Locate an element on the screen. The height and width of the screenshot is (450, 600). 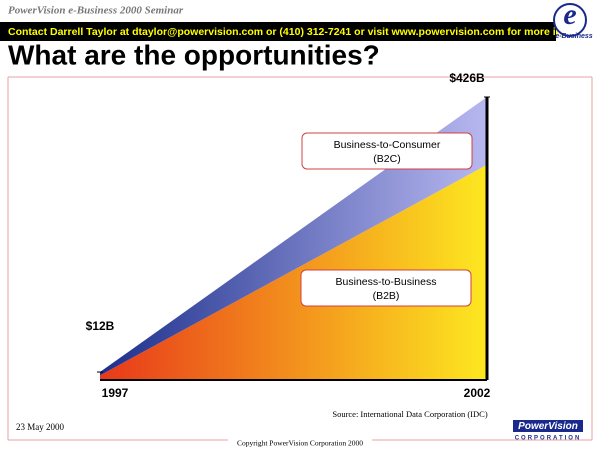
series-label: Business-to-Business is located at coordinates (386, 282).